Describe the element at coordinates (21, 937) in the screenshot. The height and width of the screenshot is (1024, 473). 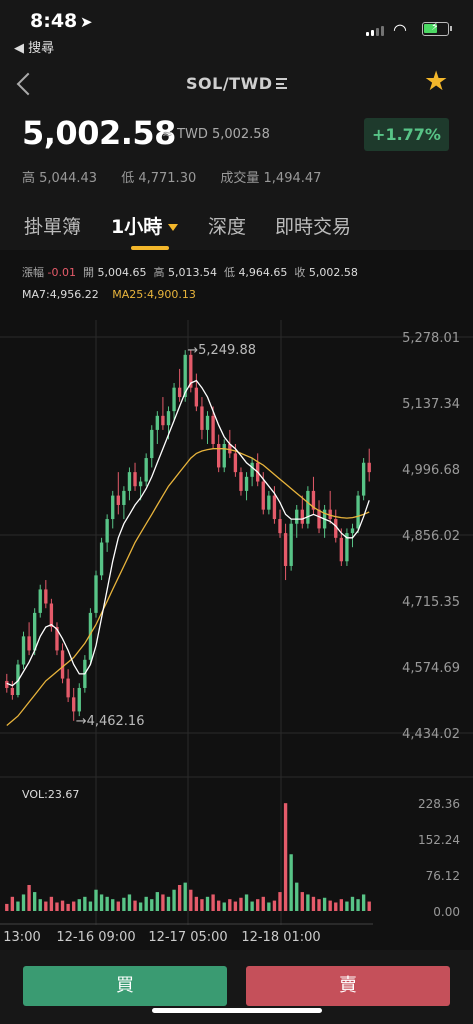
I see `x-tick-label: 13:00` at that location.